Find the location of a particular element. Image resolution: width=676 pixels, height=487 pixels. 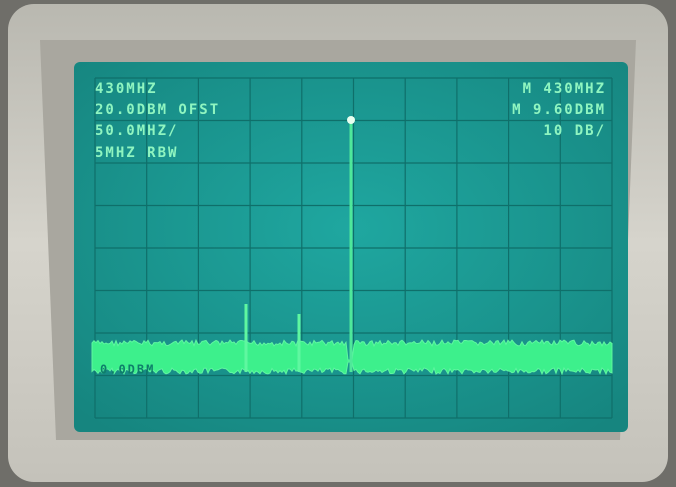

marker-line: M 430MHZ is located at coordinates (564, 89).